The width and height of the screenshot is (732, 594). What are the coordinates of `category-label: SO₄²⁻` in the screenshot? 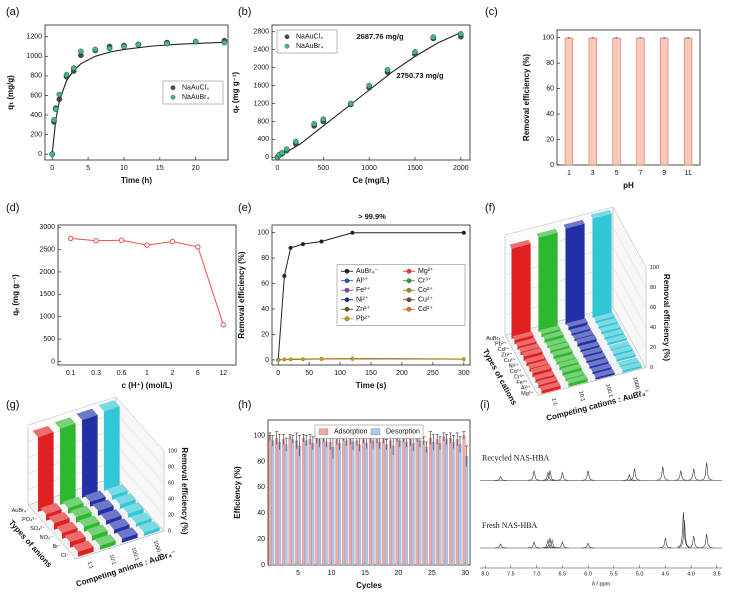 It's located at (37, 529).